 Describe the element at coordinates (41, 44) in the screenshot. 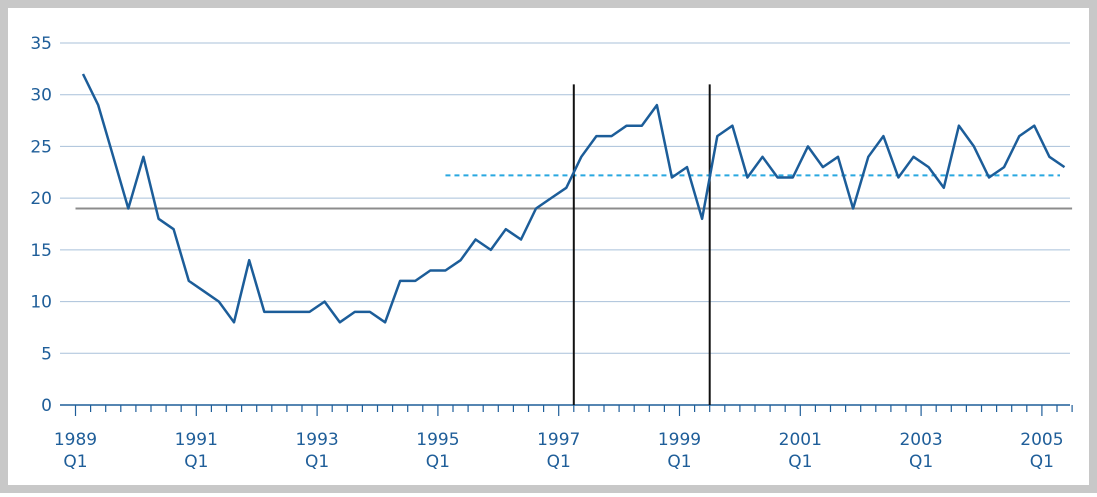

I see `y-tick-label: 35` at that location.